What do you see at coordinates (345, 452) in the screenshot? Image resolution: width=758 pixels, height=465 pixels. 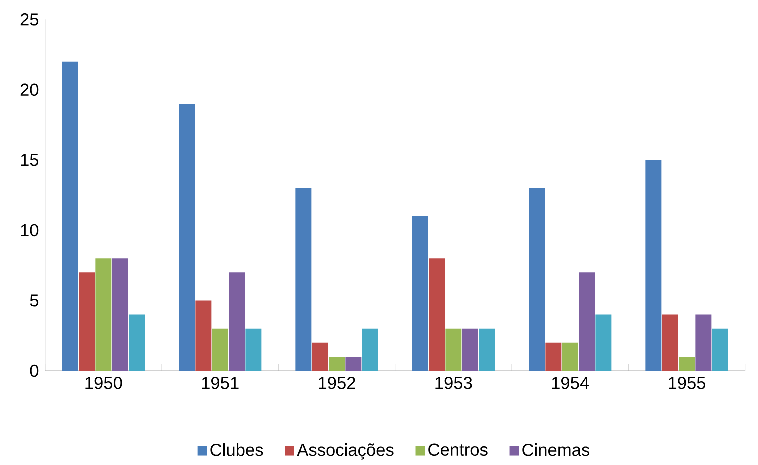 I see `legend-label: Associações` at bounding box center [345, 452].